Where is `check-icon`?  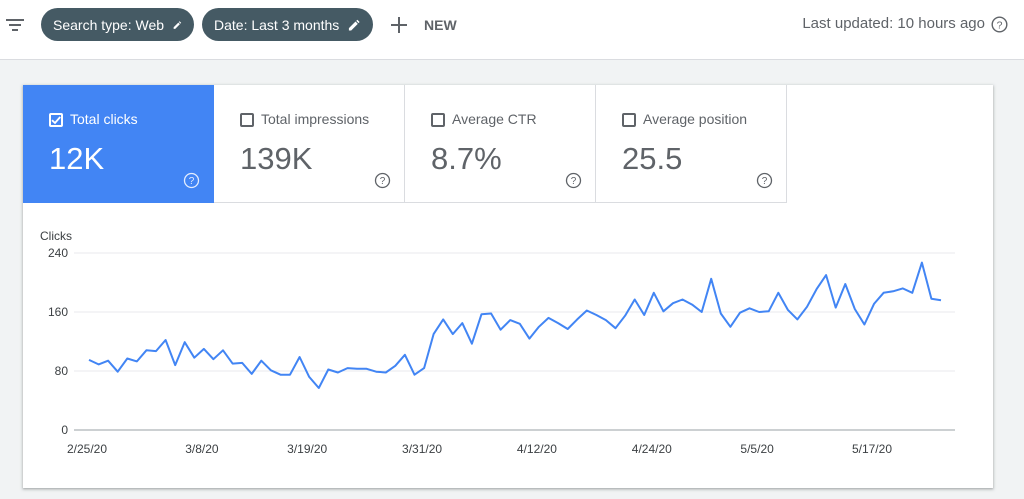
check-icon is located at coordinates (56, 120).